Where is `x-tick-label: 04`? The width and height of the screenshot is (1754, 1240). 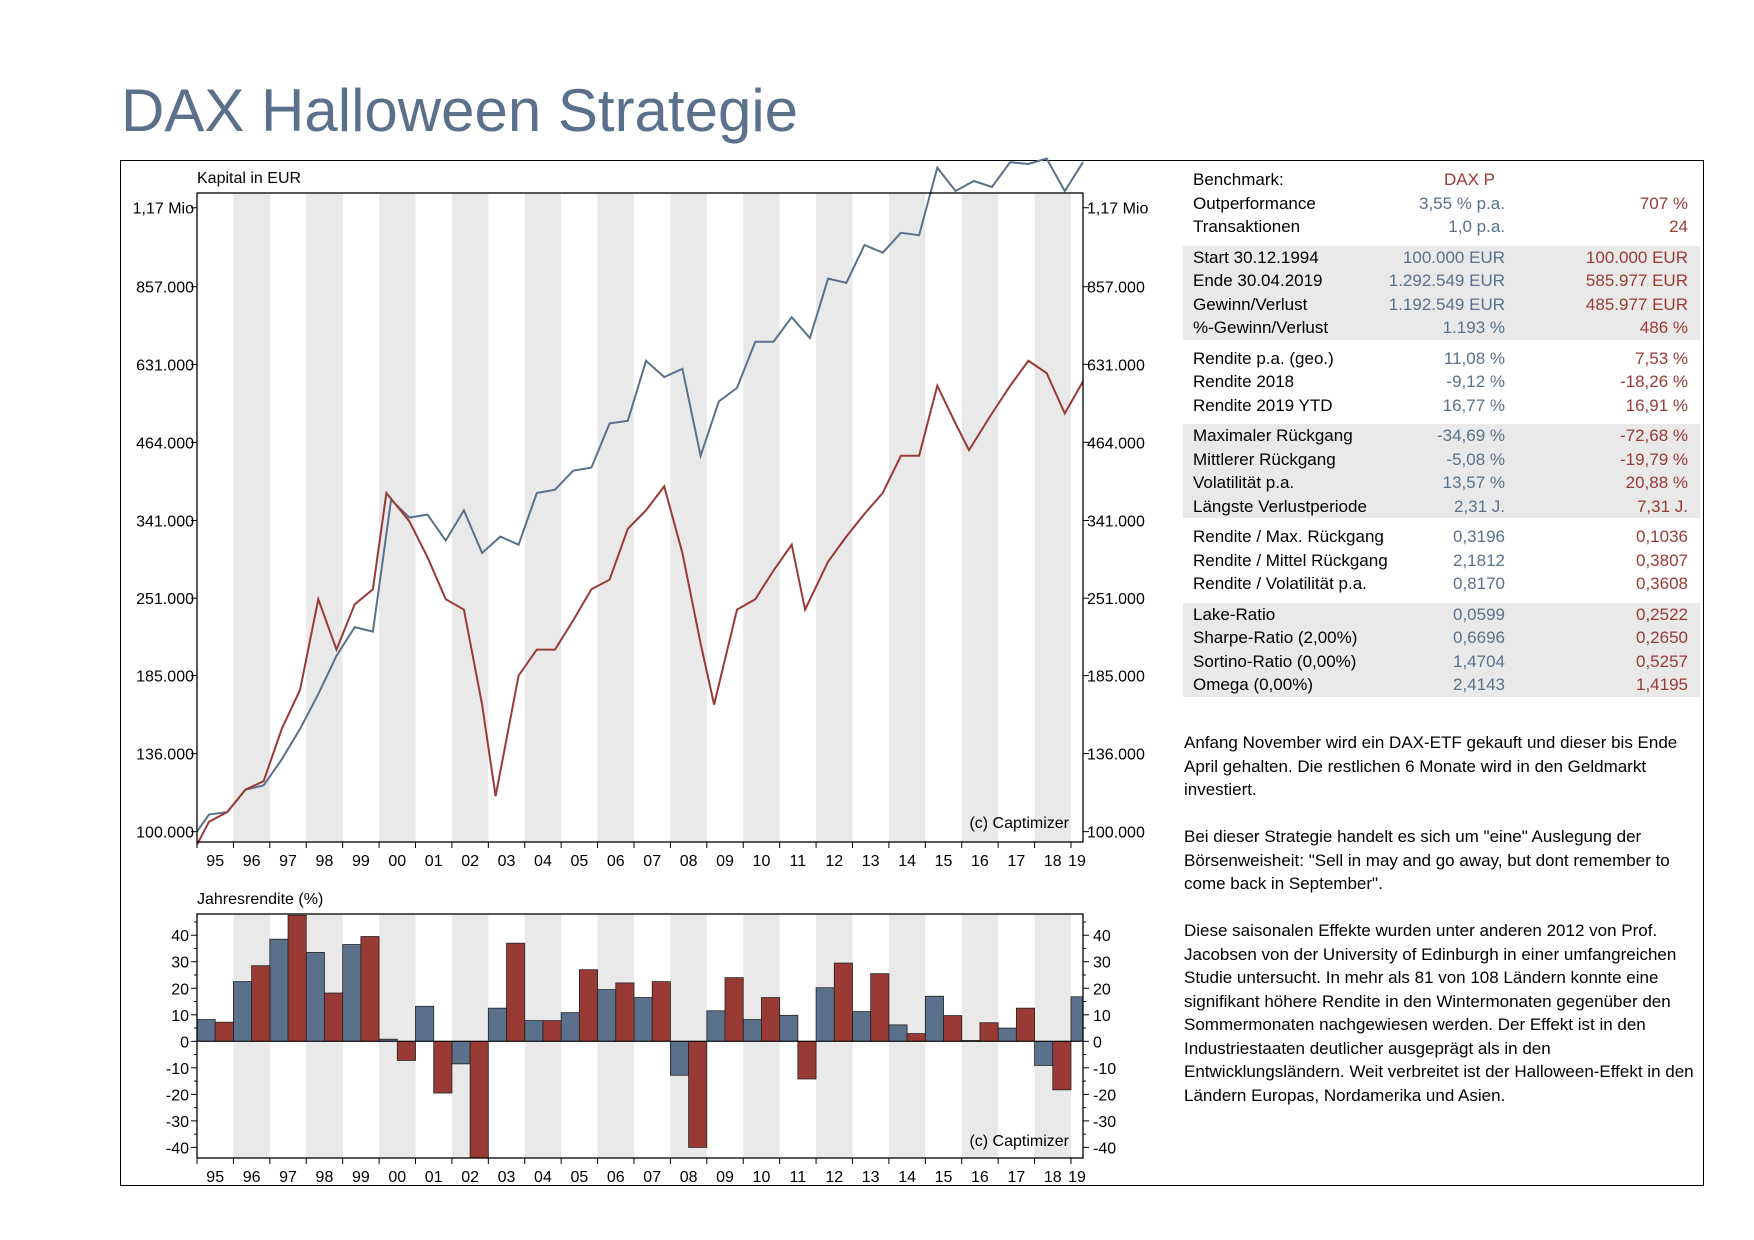 x-tick-label: 04 is located at coordinates (543, 1177).